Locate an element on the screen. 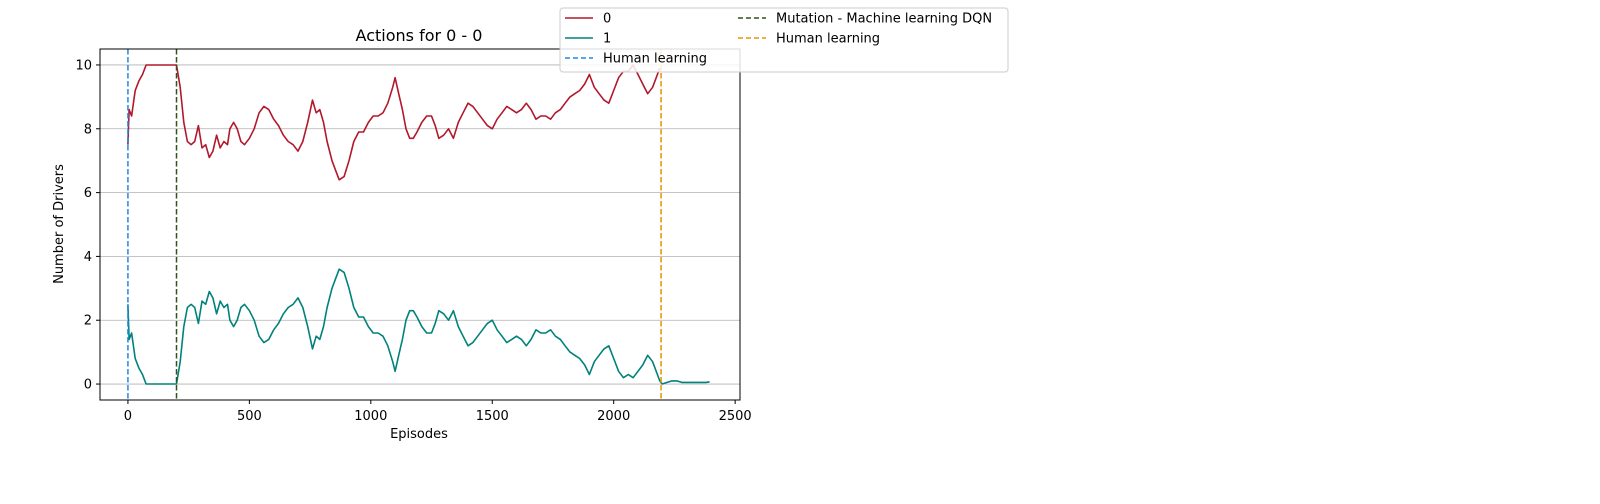  y-axis-label: Number of Drivers is located at coordinates (59, 224).